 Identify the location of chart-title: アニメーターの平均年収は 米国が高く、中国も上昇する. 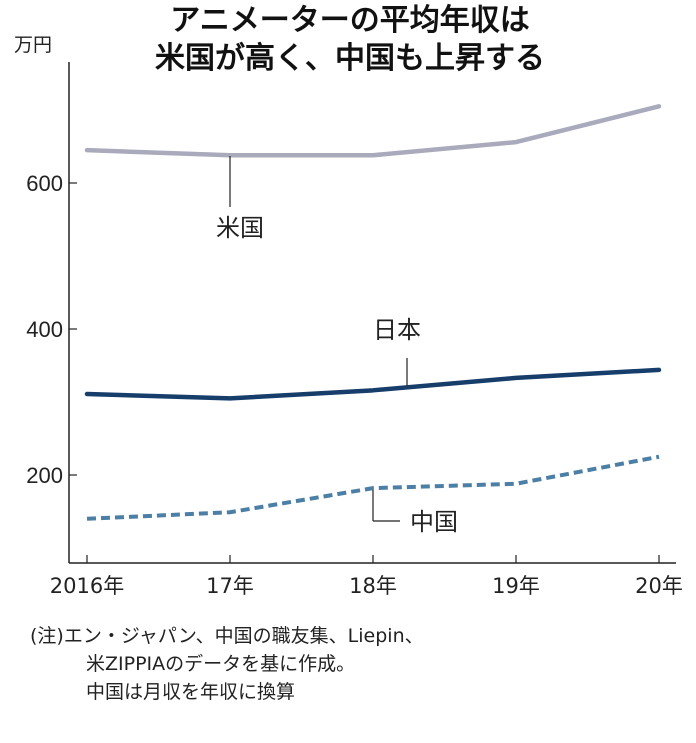
(350, 40).